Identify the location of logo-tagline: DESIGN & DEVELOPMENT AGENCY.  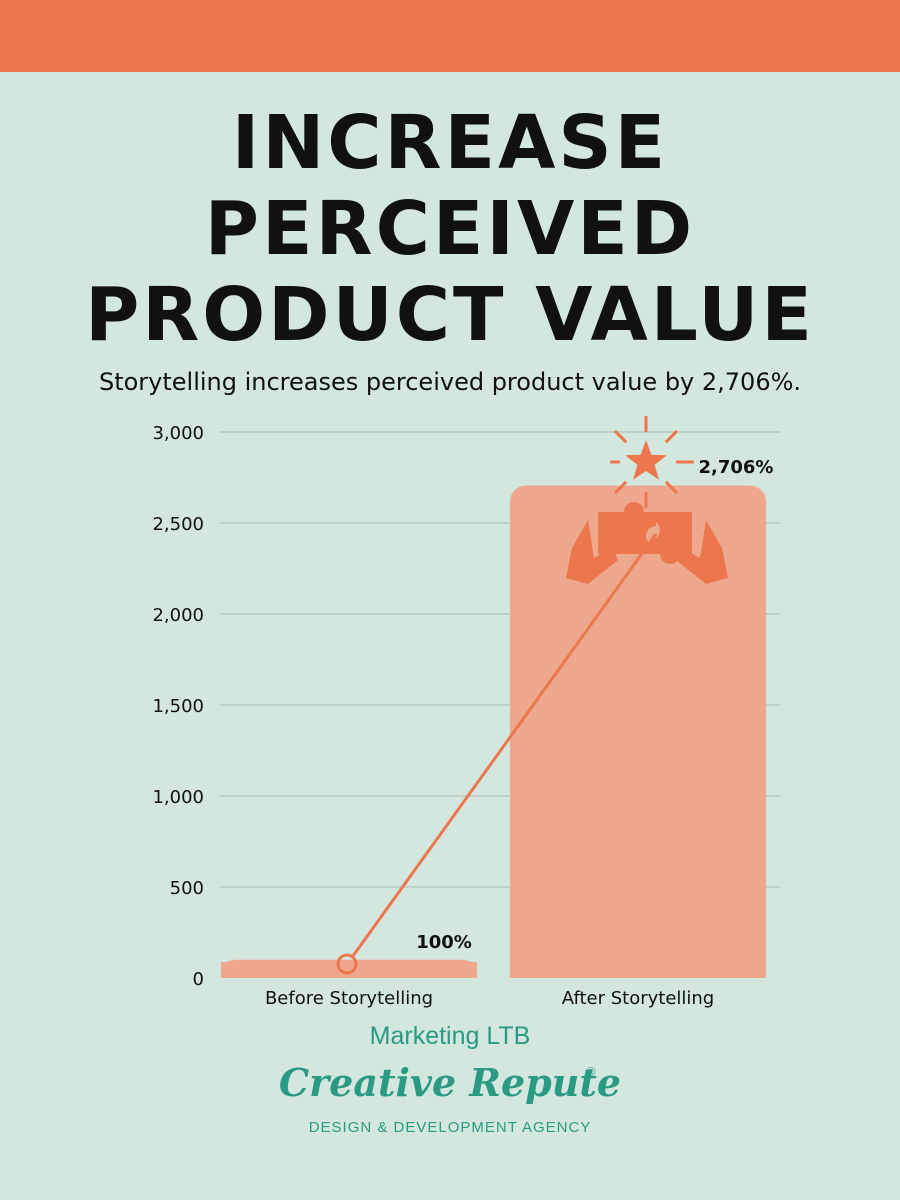
(450, 1127).